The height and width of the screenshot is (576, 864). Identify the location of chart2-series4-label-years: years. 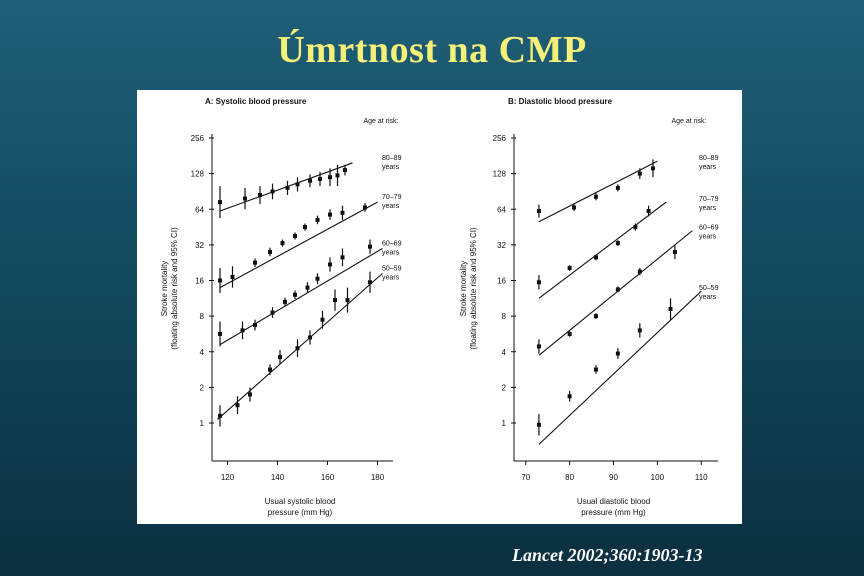
(708, 297).